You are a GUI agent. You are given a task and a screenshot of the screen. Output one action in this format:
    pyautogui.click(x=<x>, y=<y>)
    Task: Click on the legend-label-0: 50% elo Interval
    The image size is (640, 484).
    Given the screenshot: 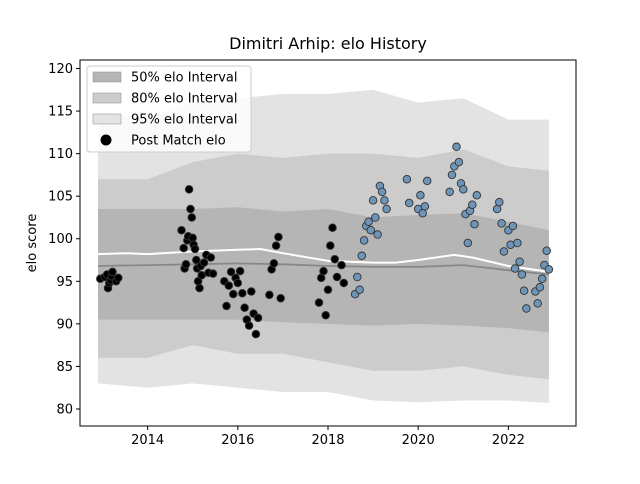 What is the action you would take?
    pyautogui.click(x=184, y=78)
    